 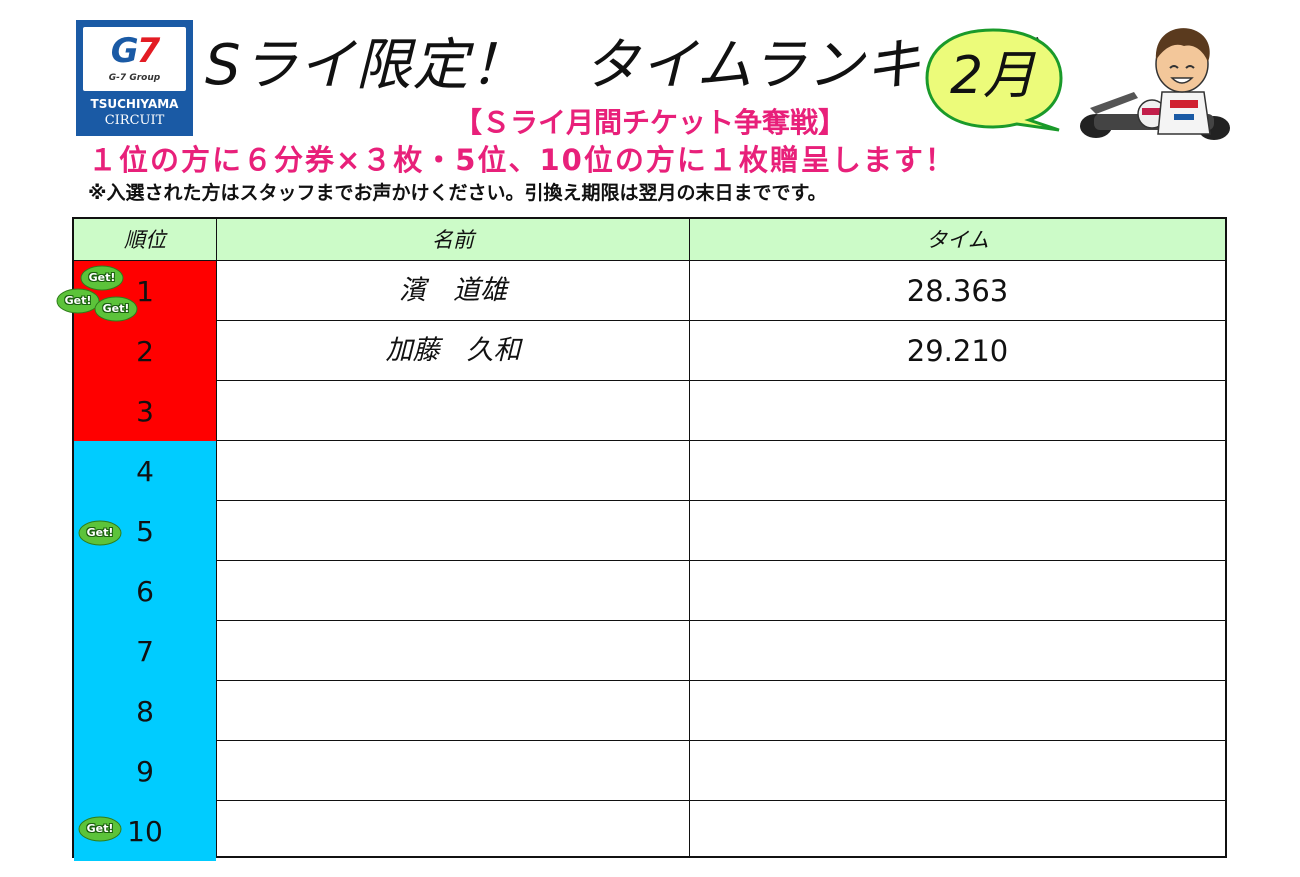 I want to click on logo-sub: CIRCUIT, so click(x=134, y=120).